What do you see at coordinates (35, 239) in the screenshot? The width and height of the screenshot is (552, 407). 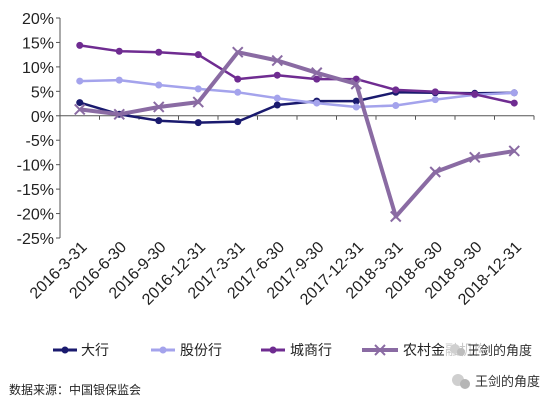 I see `y-tick-label: -25%` at bounding box center [35, 239].